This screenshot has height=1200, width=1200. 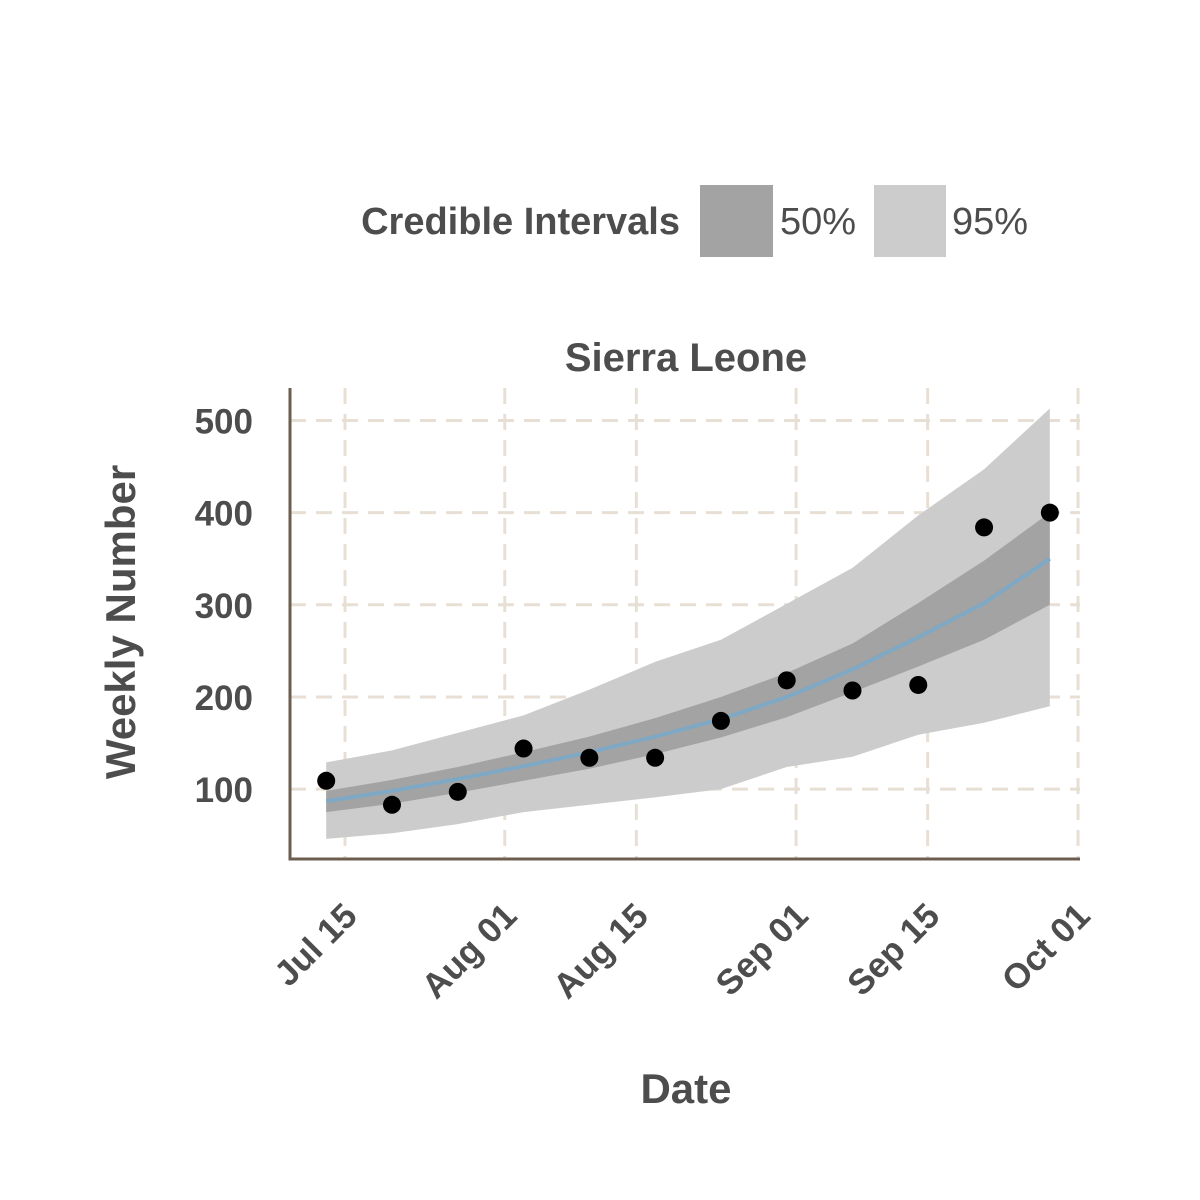 What do you see at coordinates (893, 949) in the screenshot?
I see `x-tick-label: Sep 15` at bounding box center [893, 949].